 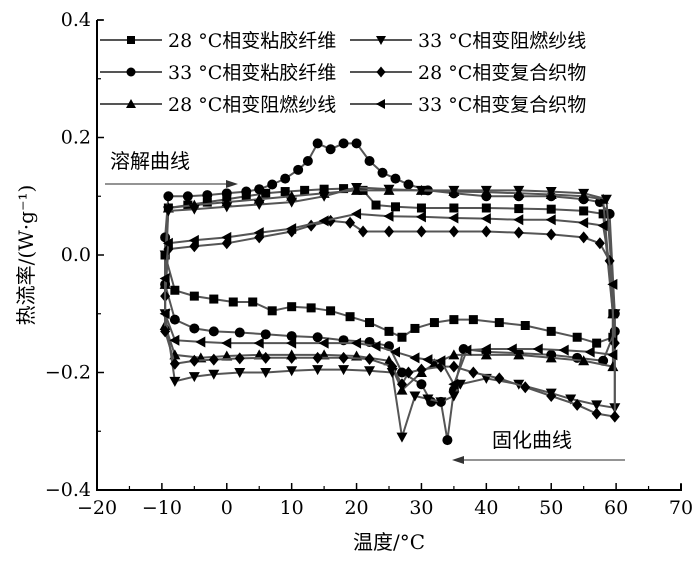 I want to click on legend-label: 28 °C相变阻燃纱线, so click(x=252, y=105).